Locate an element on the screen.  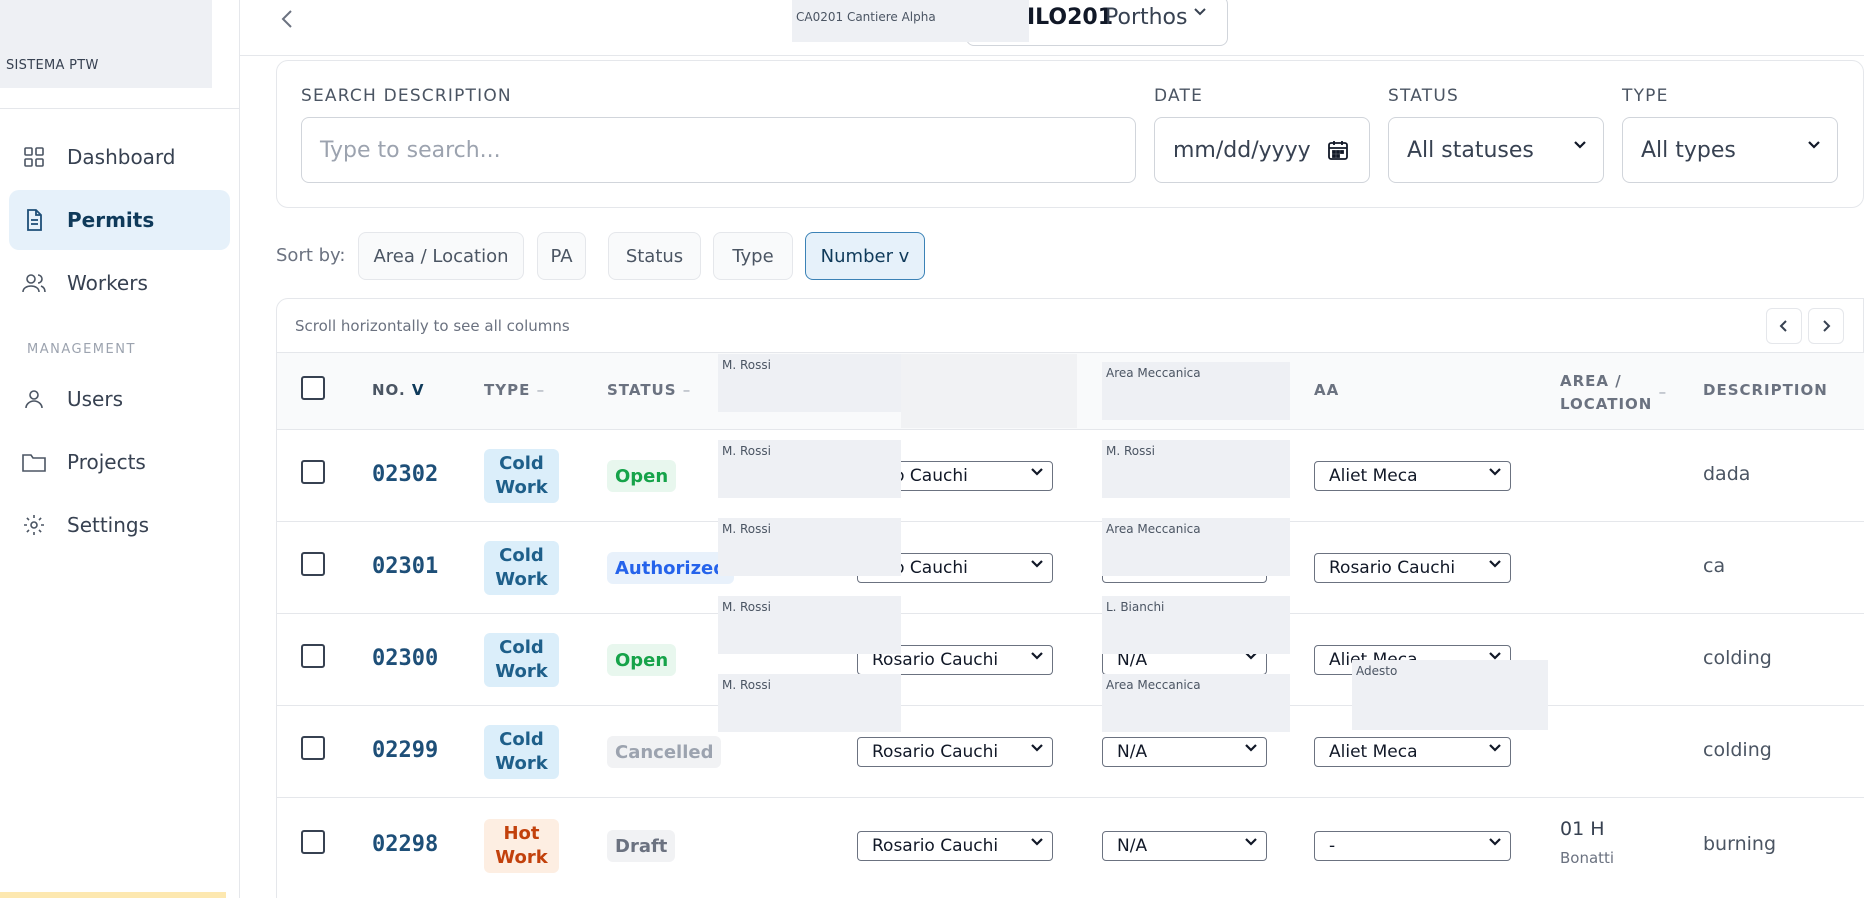
brand-logo-area: SISTEMA PTW is located at coordinates (106, 44).